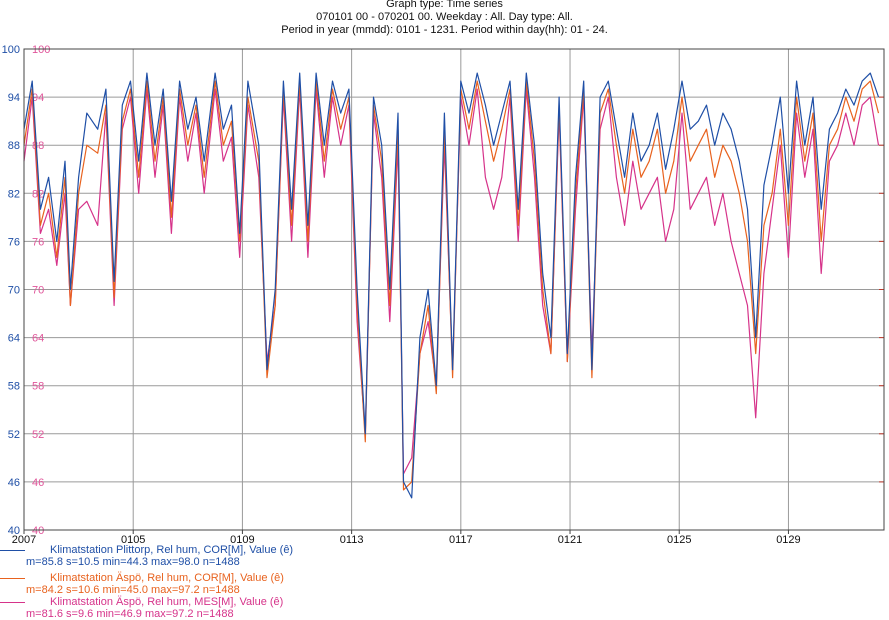 This screenshot has width=889, height=620. I want to click on chart-title: Graph type: Time series, so click(444, 5).